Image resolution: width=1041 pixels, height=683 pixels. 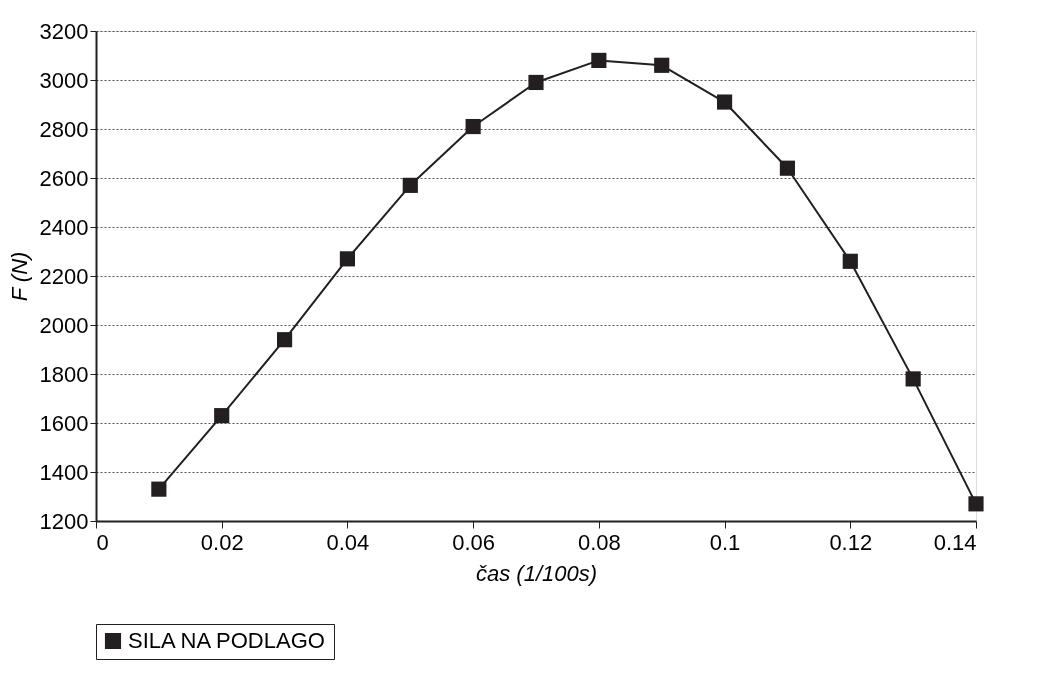 I want to click on y-tick-label: 1400, so click(x=64, y=472).